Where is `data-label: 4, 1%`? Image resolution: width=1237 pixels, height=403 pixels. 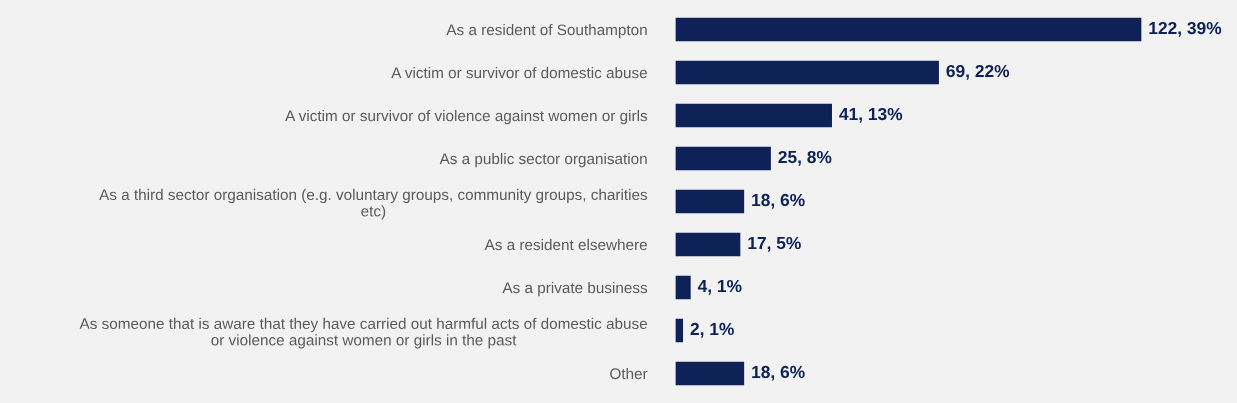
data-label: 4, 1% is located at coordinates (719, 287).